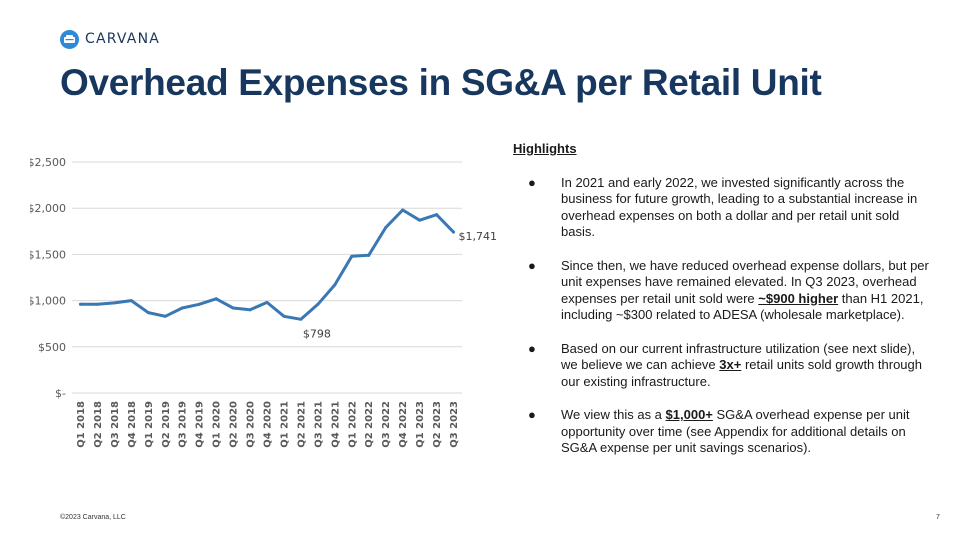 Image resolution: width=960 pixels, height=540 pixels. What do you see at coordinates (437, 424) in the screenshot?
I see `x-tick-label: Q2 2023` at bounding box center [437, 424].